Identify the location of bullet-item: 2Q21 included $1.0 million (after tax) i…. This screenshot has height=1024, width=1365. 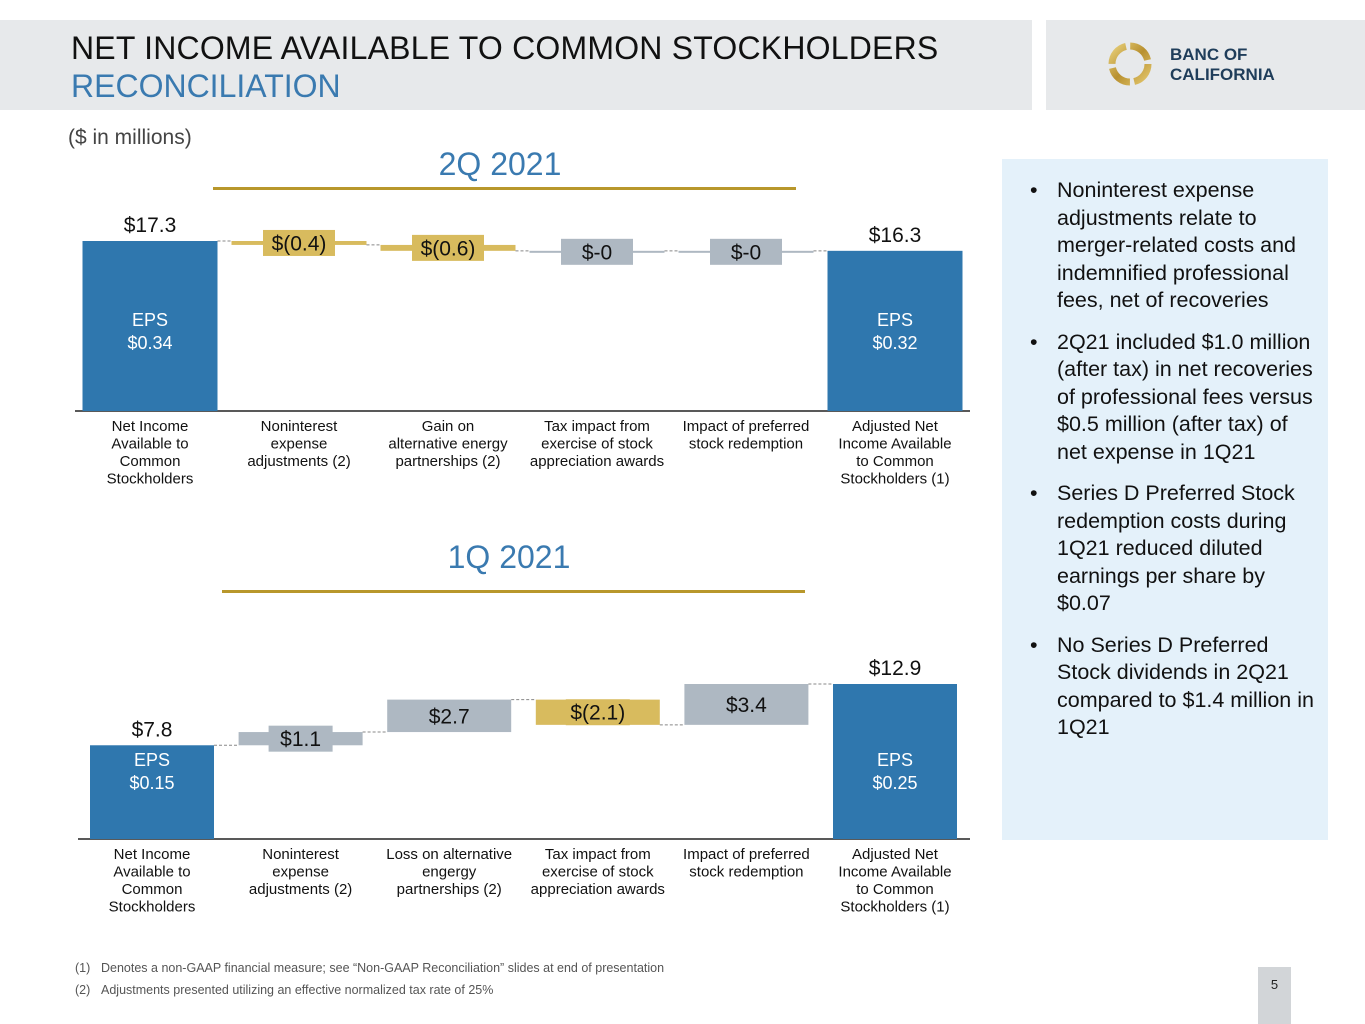
(1174, 398).